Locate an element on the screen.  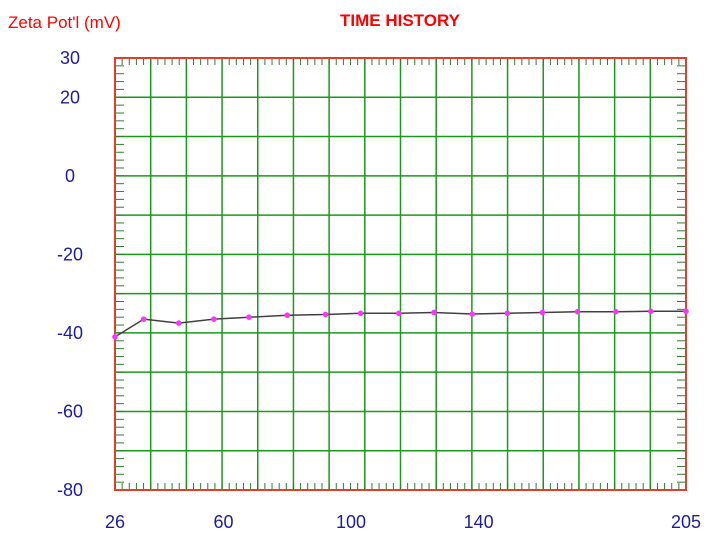
y-tick-label: 20 is located at coordinates (70, 97).